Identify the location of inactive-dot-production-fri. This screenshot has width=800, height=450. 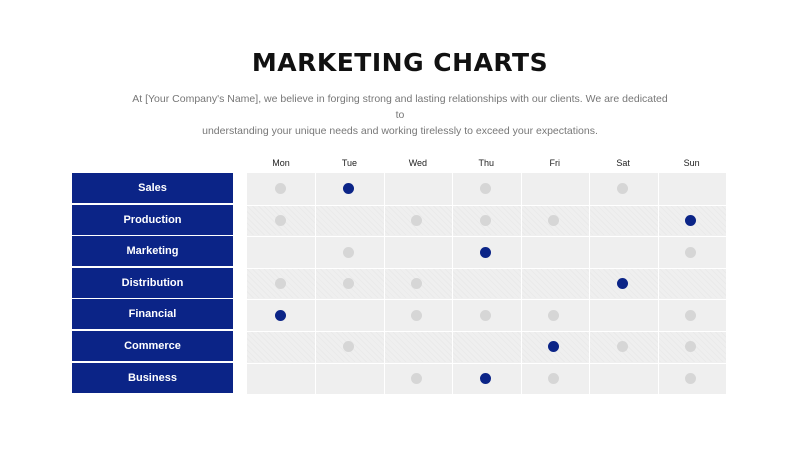
(553, 220).